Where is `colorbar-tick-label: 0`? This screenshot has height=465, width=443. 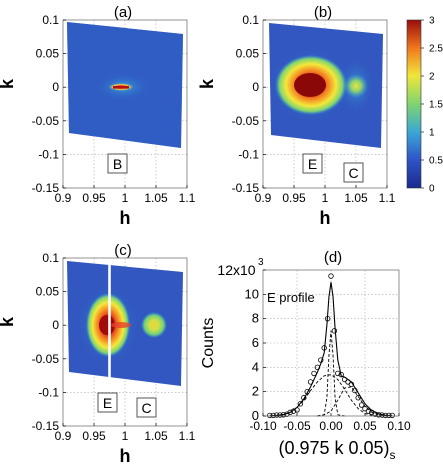
colorbar-tick-label: 0 is located at coordinates (432, 189).